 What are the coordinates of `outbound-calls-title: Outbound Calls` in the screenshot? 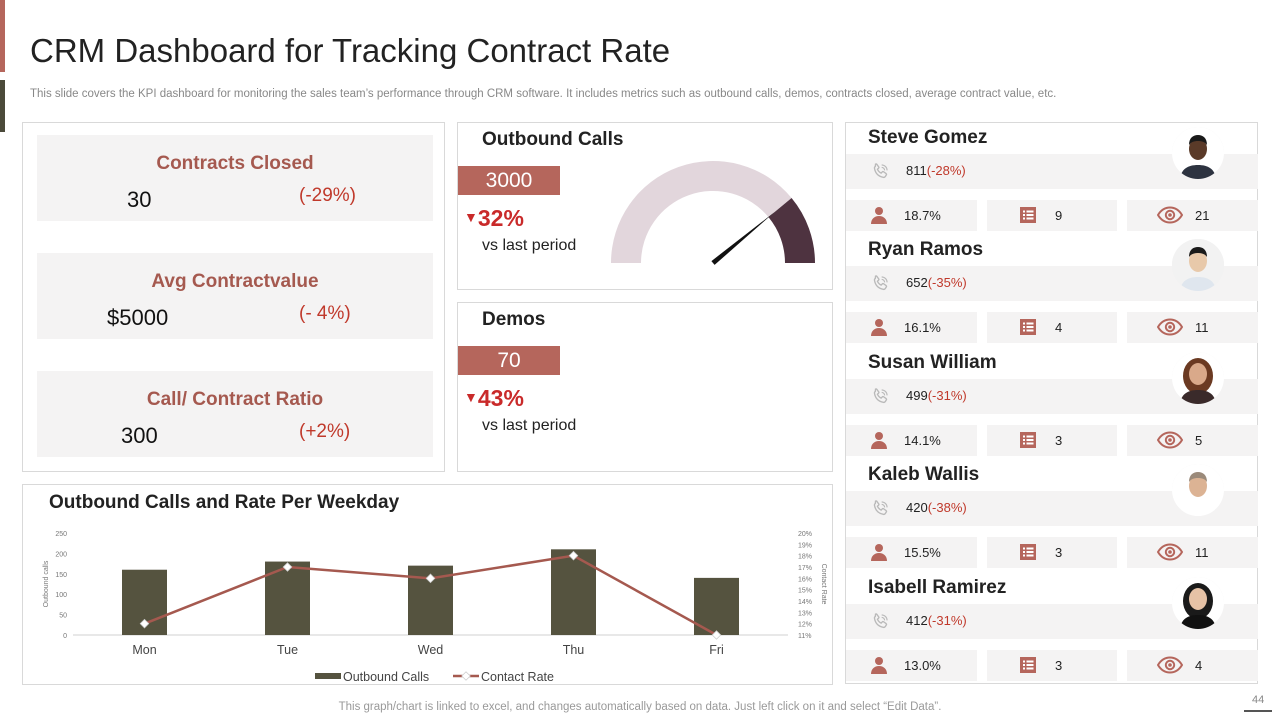 It's located at (553, 139).